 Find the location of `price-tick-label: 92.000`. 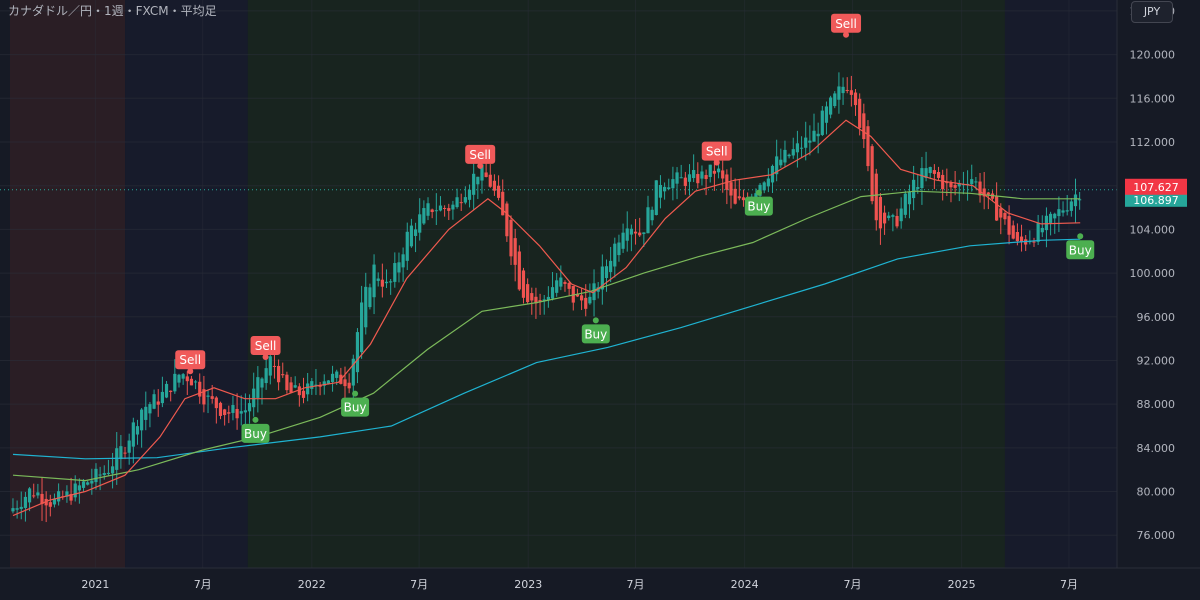

price-tick-label: 92.000 is located at coordinates (1156, 360).